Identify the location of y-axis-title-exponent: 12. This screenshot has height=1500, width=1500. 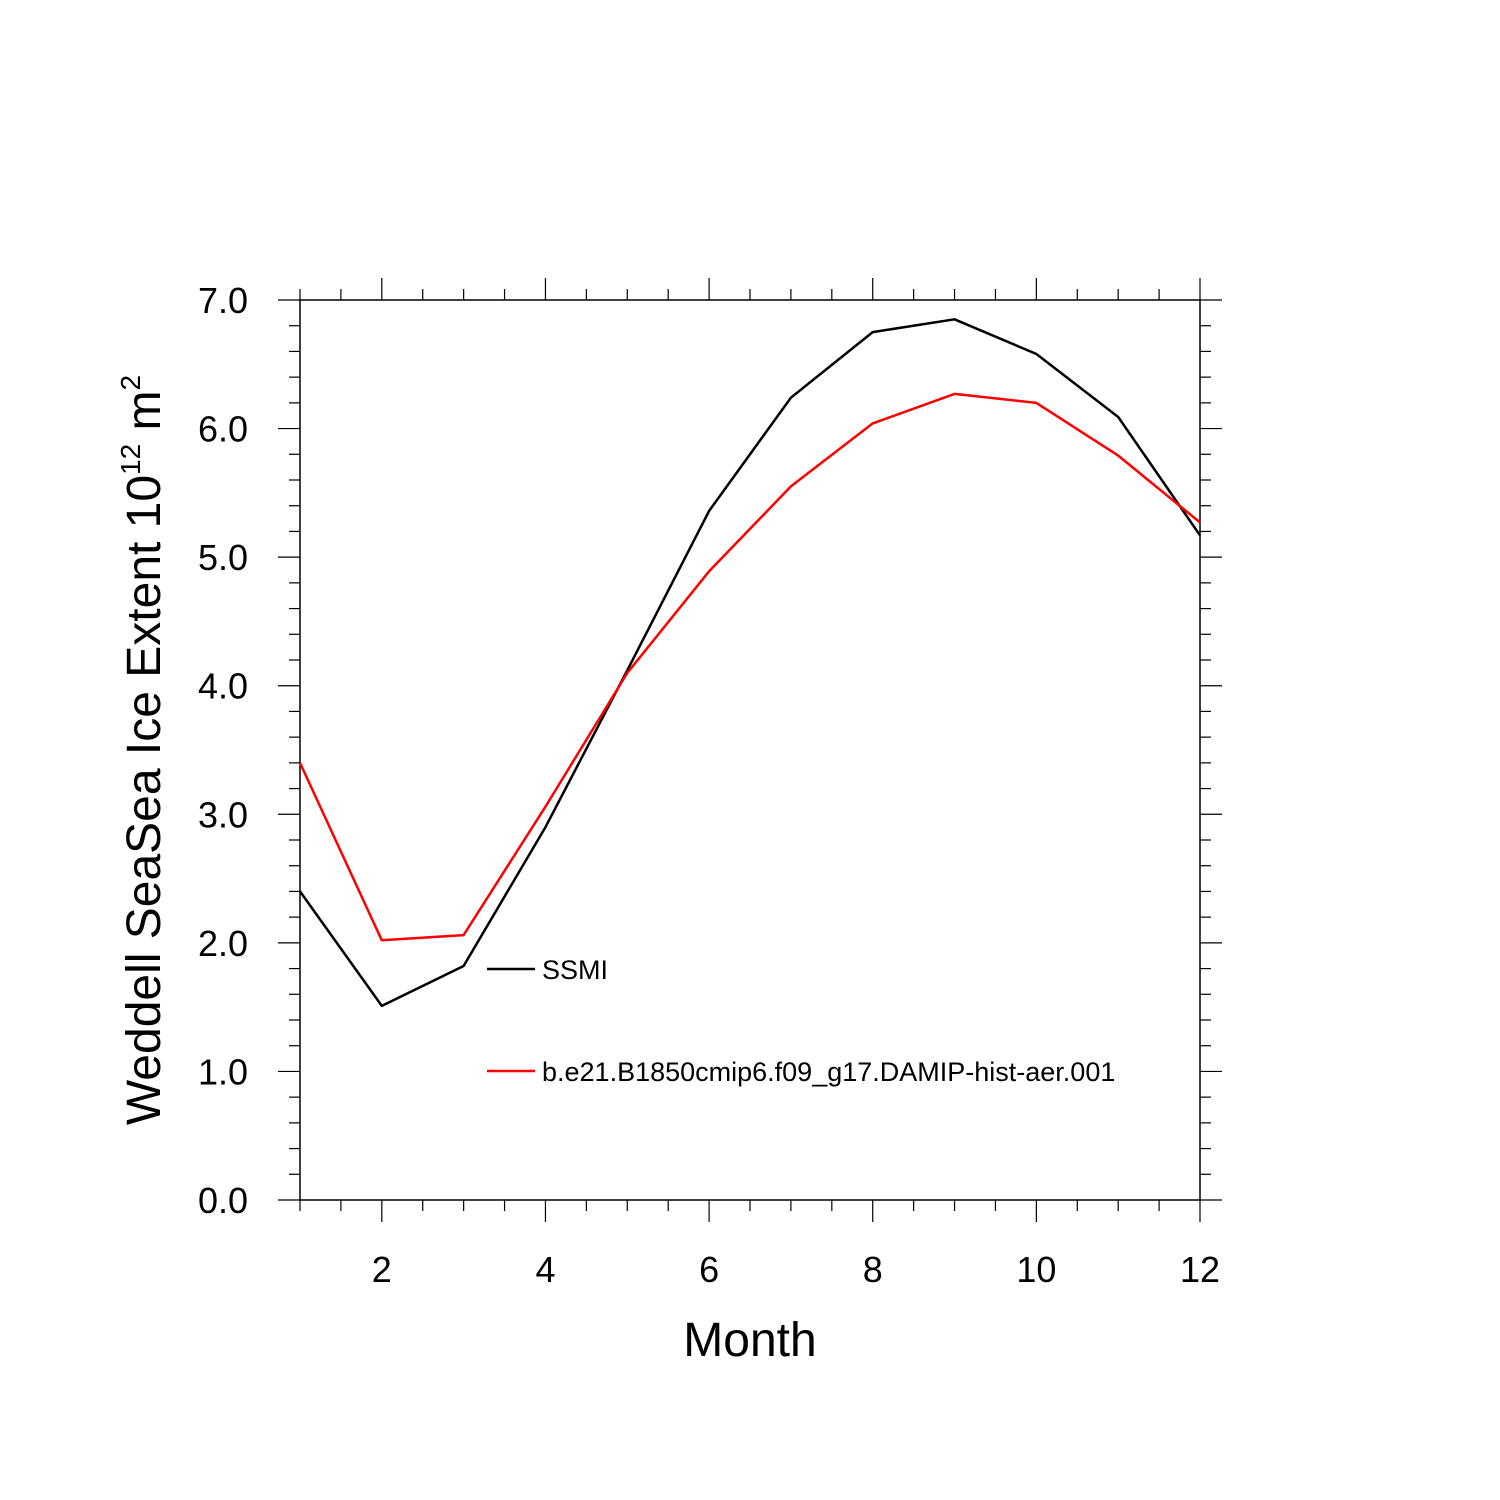
(130, 459).